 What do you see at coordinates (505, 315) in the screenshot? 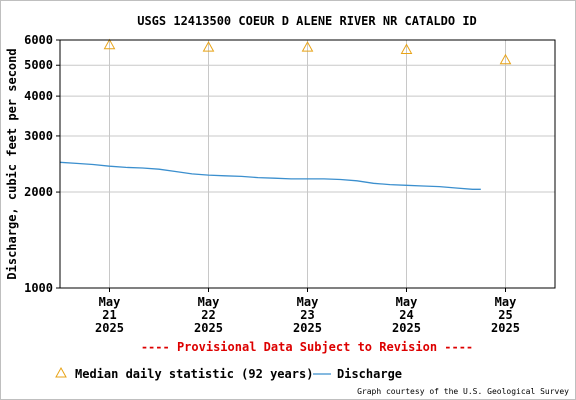
I see `x-tick-label: 25` at bounding box center [505, 315].